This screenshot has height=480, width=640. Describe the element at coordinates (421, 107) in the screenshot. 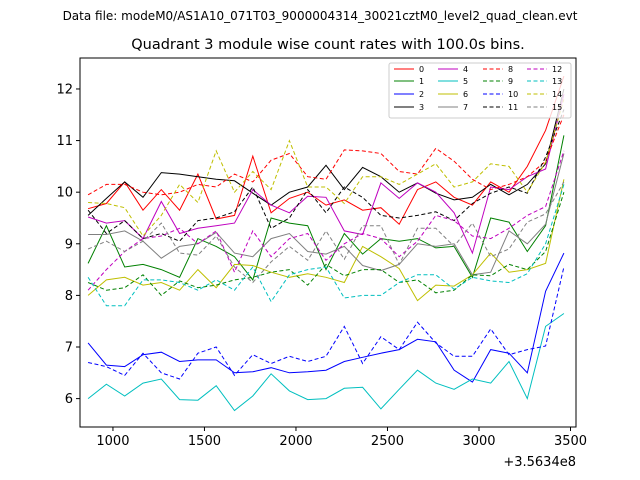

I see `legend-label-3: 3` at that location.